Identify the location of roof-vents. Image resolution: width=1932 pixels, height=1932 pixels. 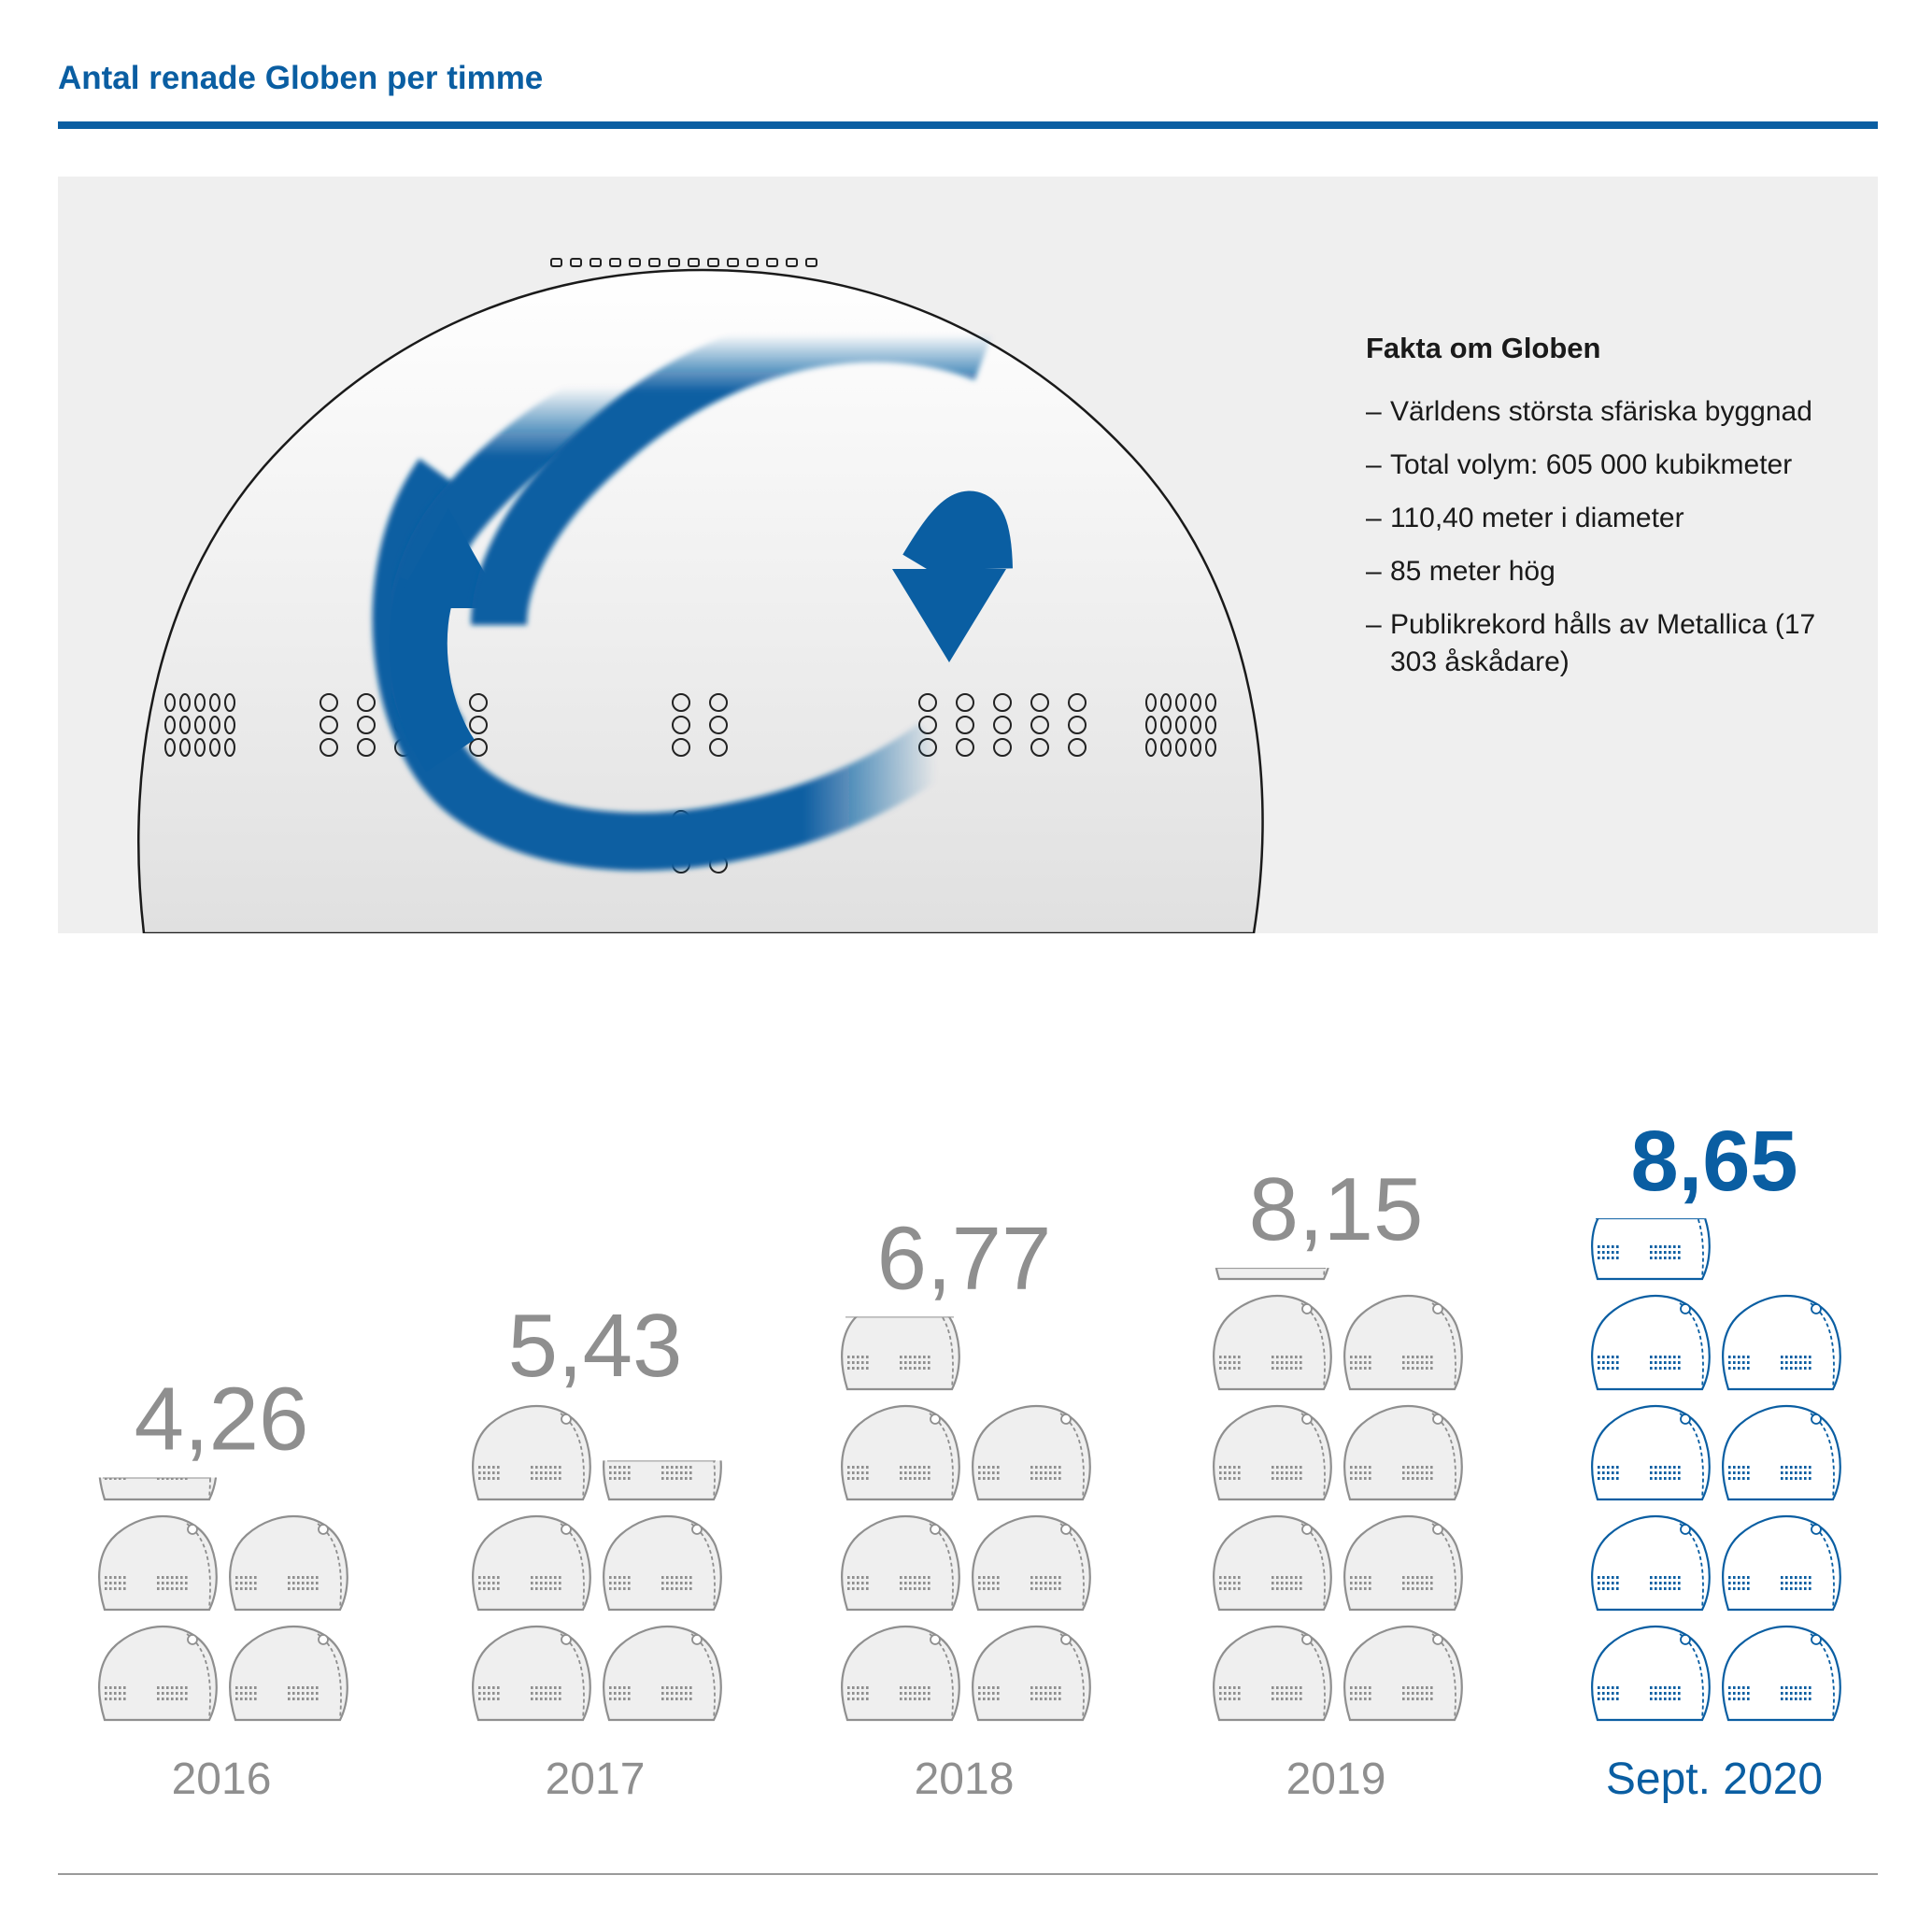
(684, 262).